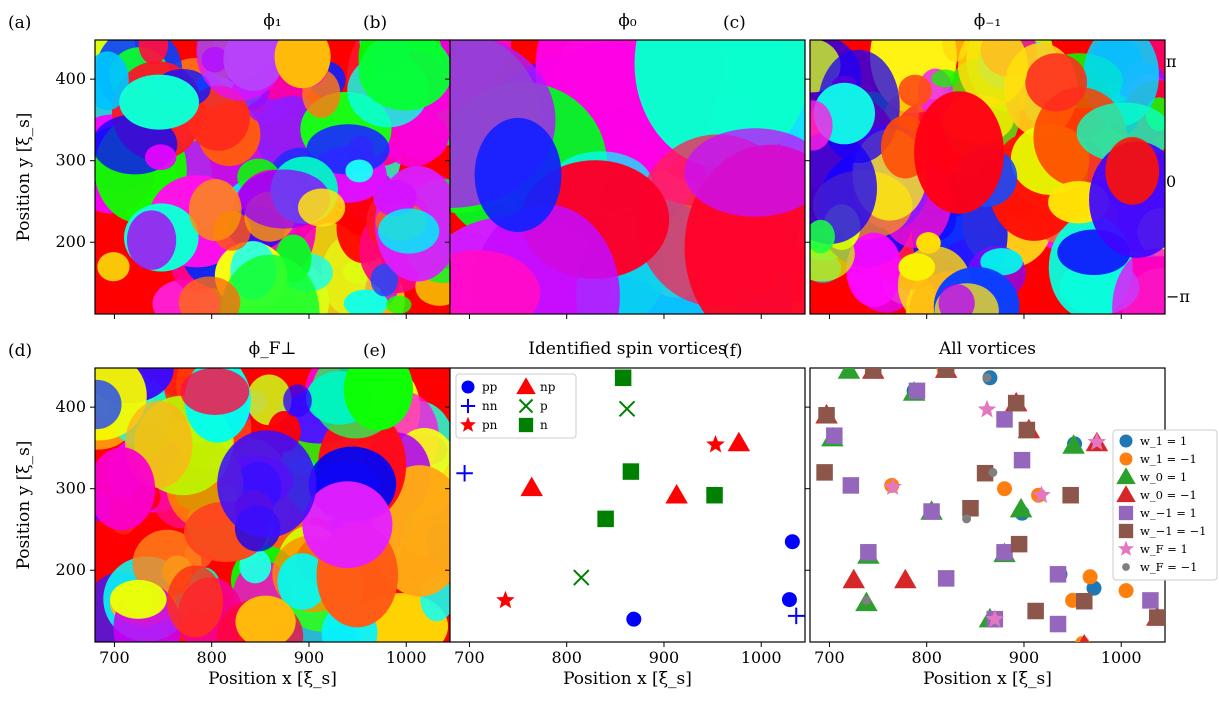  I want to click on legend-label: w_−1 = −1, so click(1173, 531).